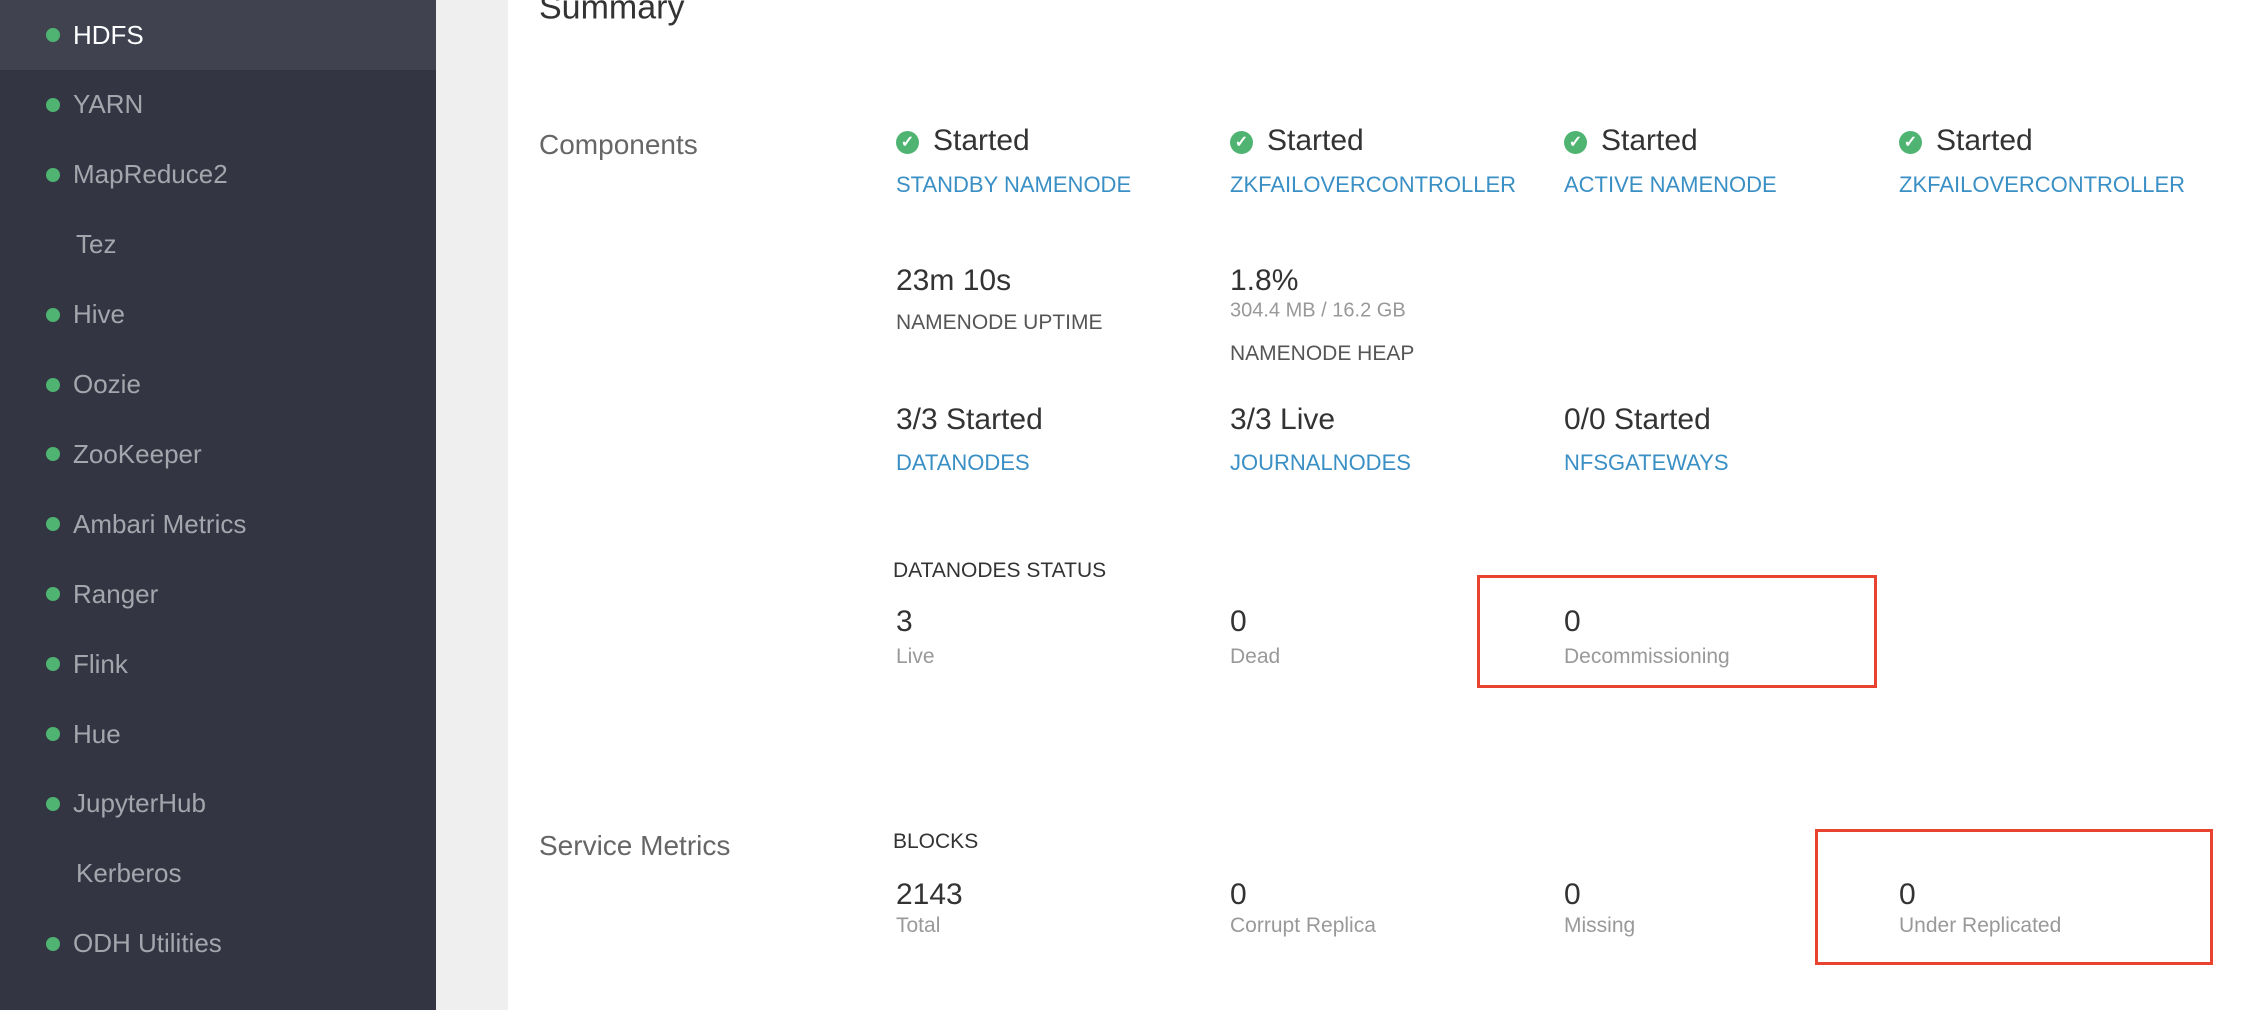 The image size is (2248, 1010). Describe the element at coordinates (147, 943) in the screenshot. I see `sidebar-item-label: ODH Utilities` at that location.